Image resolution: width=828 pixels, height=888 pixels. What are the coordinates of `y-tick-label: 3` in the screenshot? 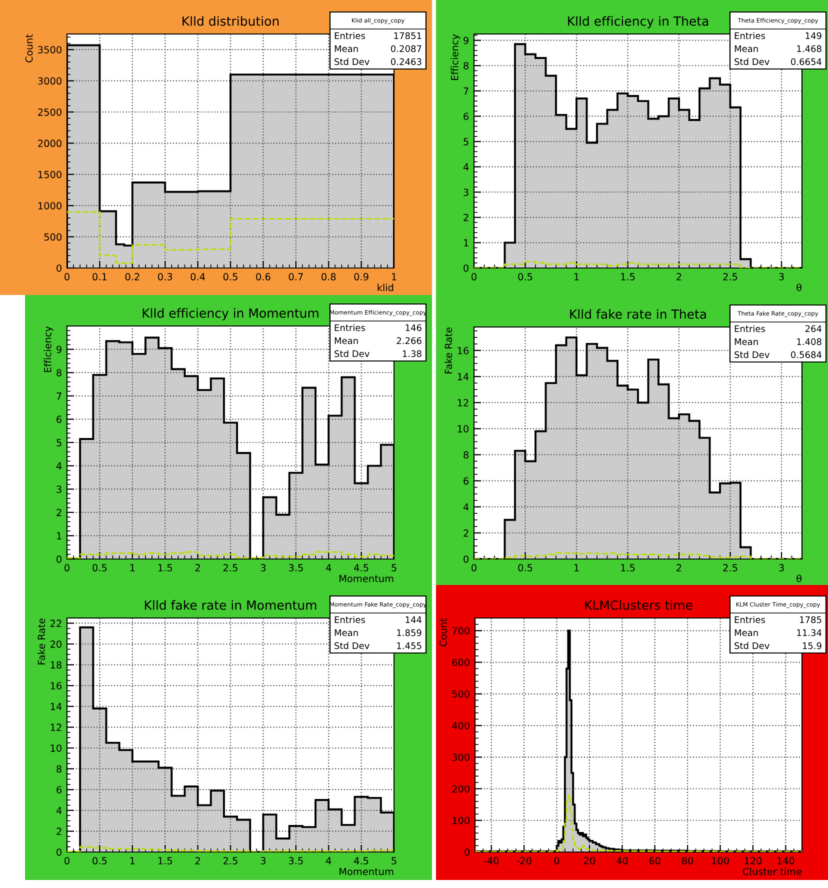 It's located at (466, 192).